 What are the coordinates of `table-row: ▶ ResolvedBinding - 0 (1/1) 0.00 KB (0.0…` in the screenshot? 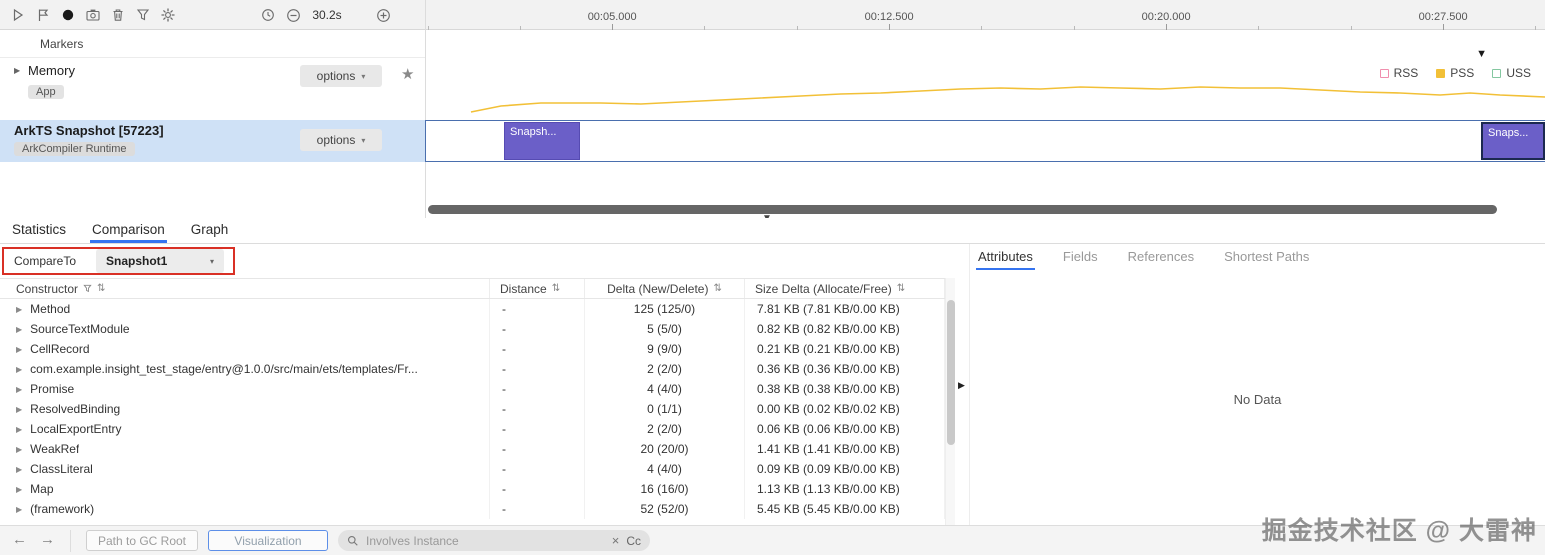 It's located at (472, 409).